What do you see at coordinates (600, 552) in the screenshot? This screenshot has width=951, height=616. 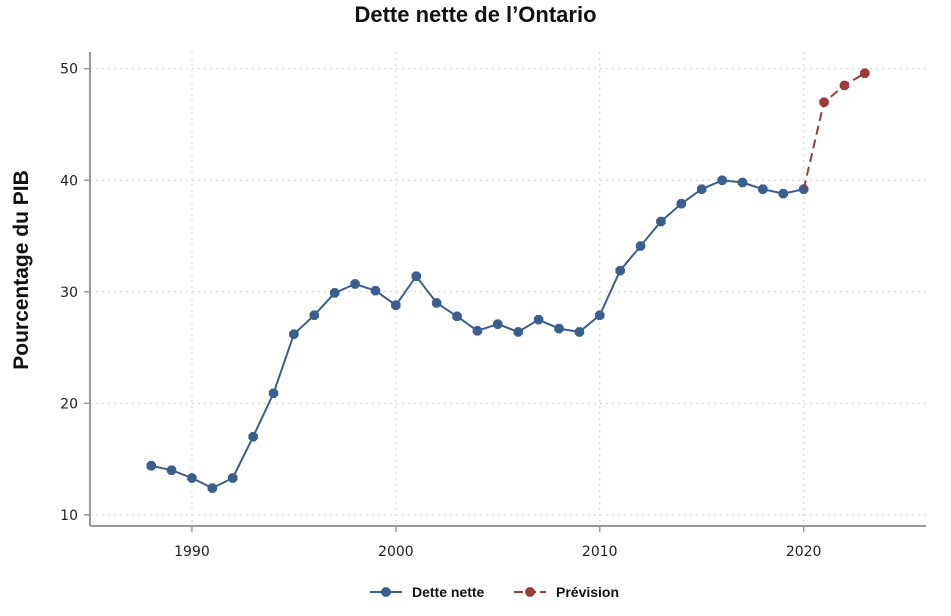 I see `x-tick-label: 2010` at bounding box center [600, 552].